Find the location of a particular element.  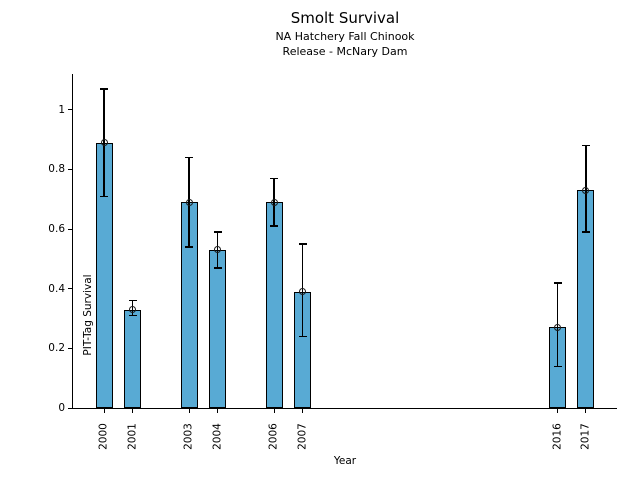

bar-2006 is located at coordinates (274, 305).